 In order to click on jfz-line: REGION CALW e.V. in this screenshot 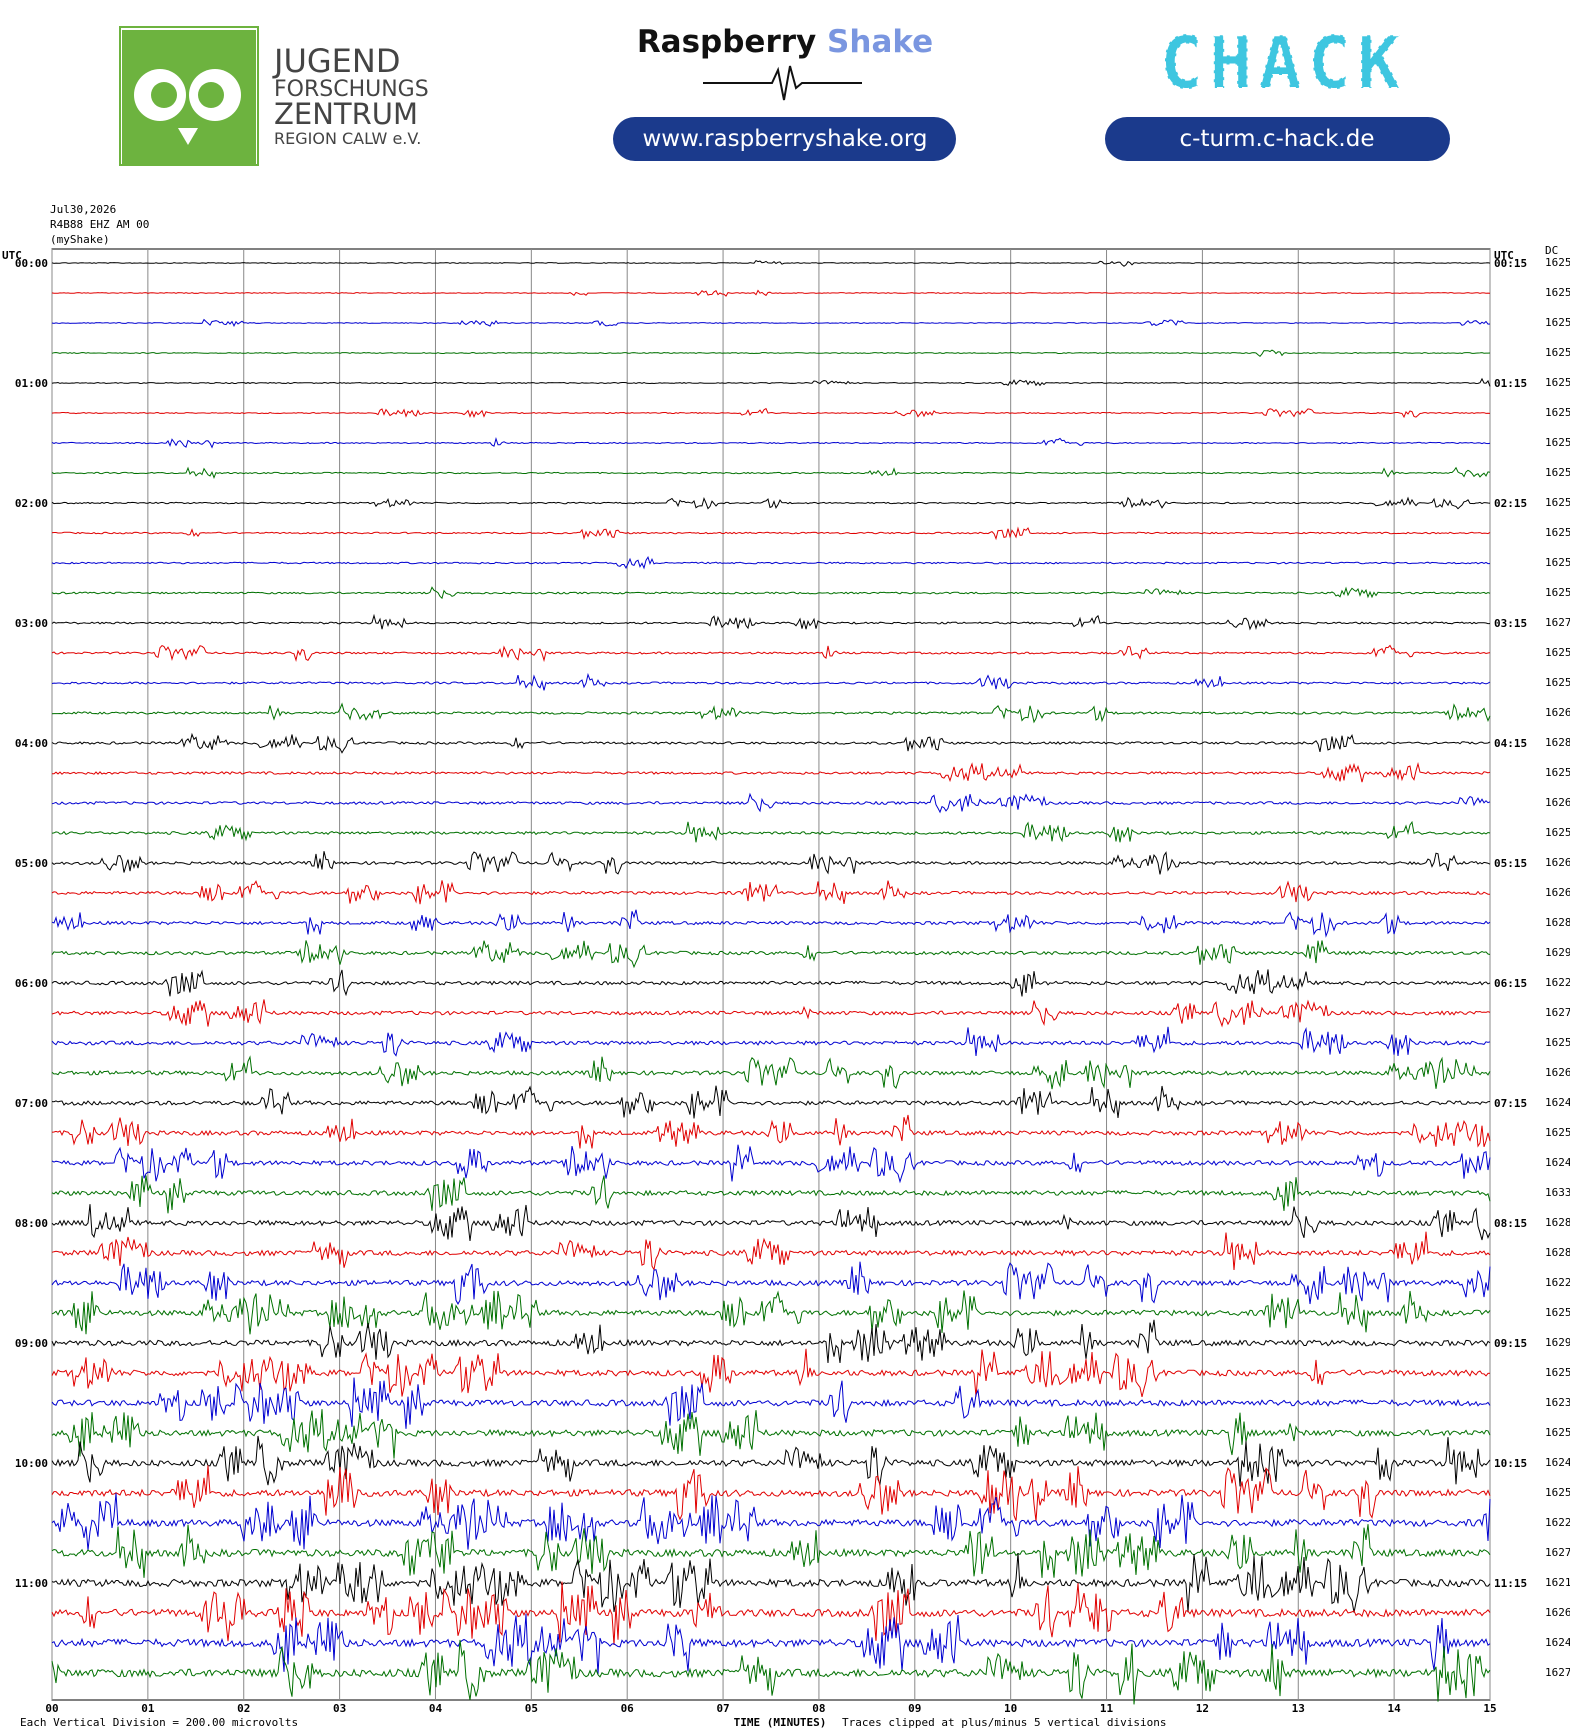, I will do `click(347, 138)`.